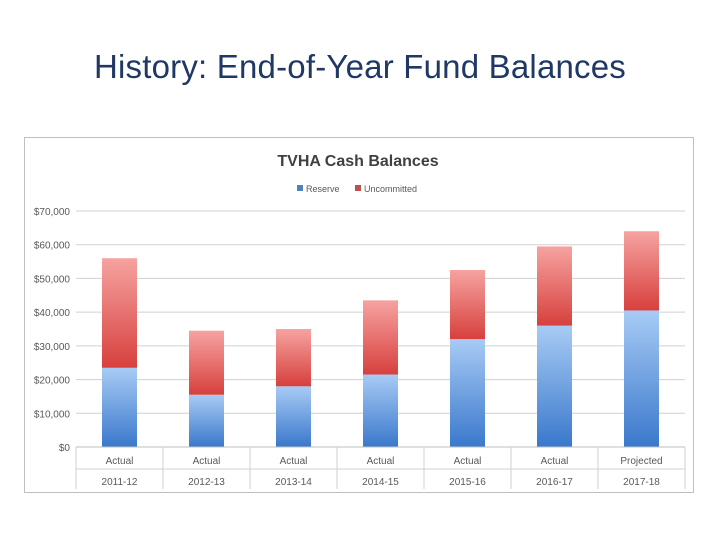 The height and width of the screenshot is (540, 720). I want to click on y-tick-label: $30,000, so click(52, 347).